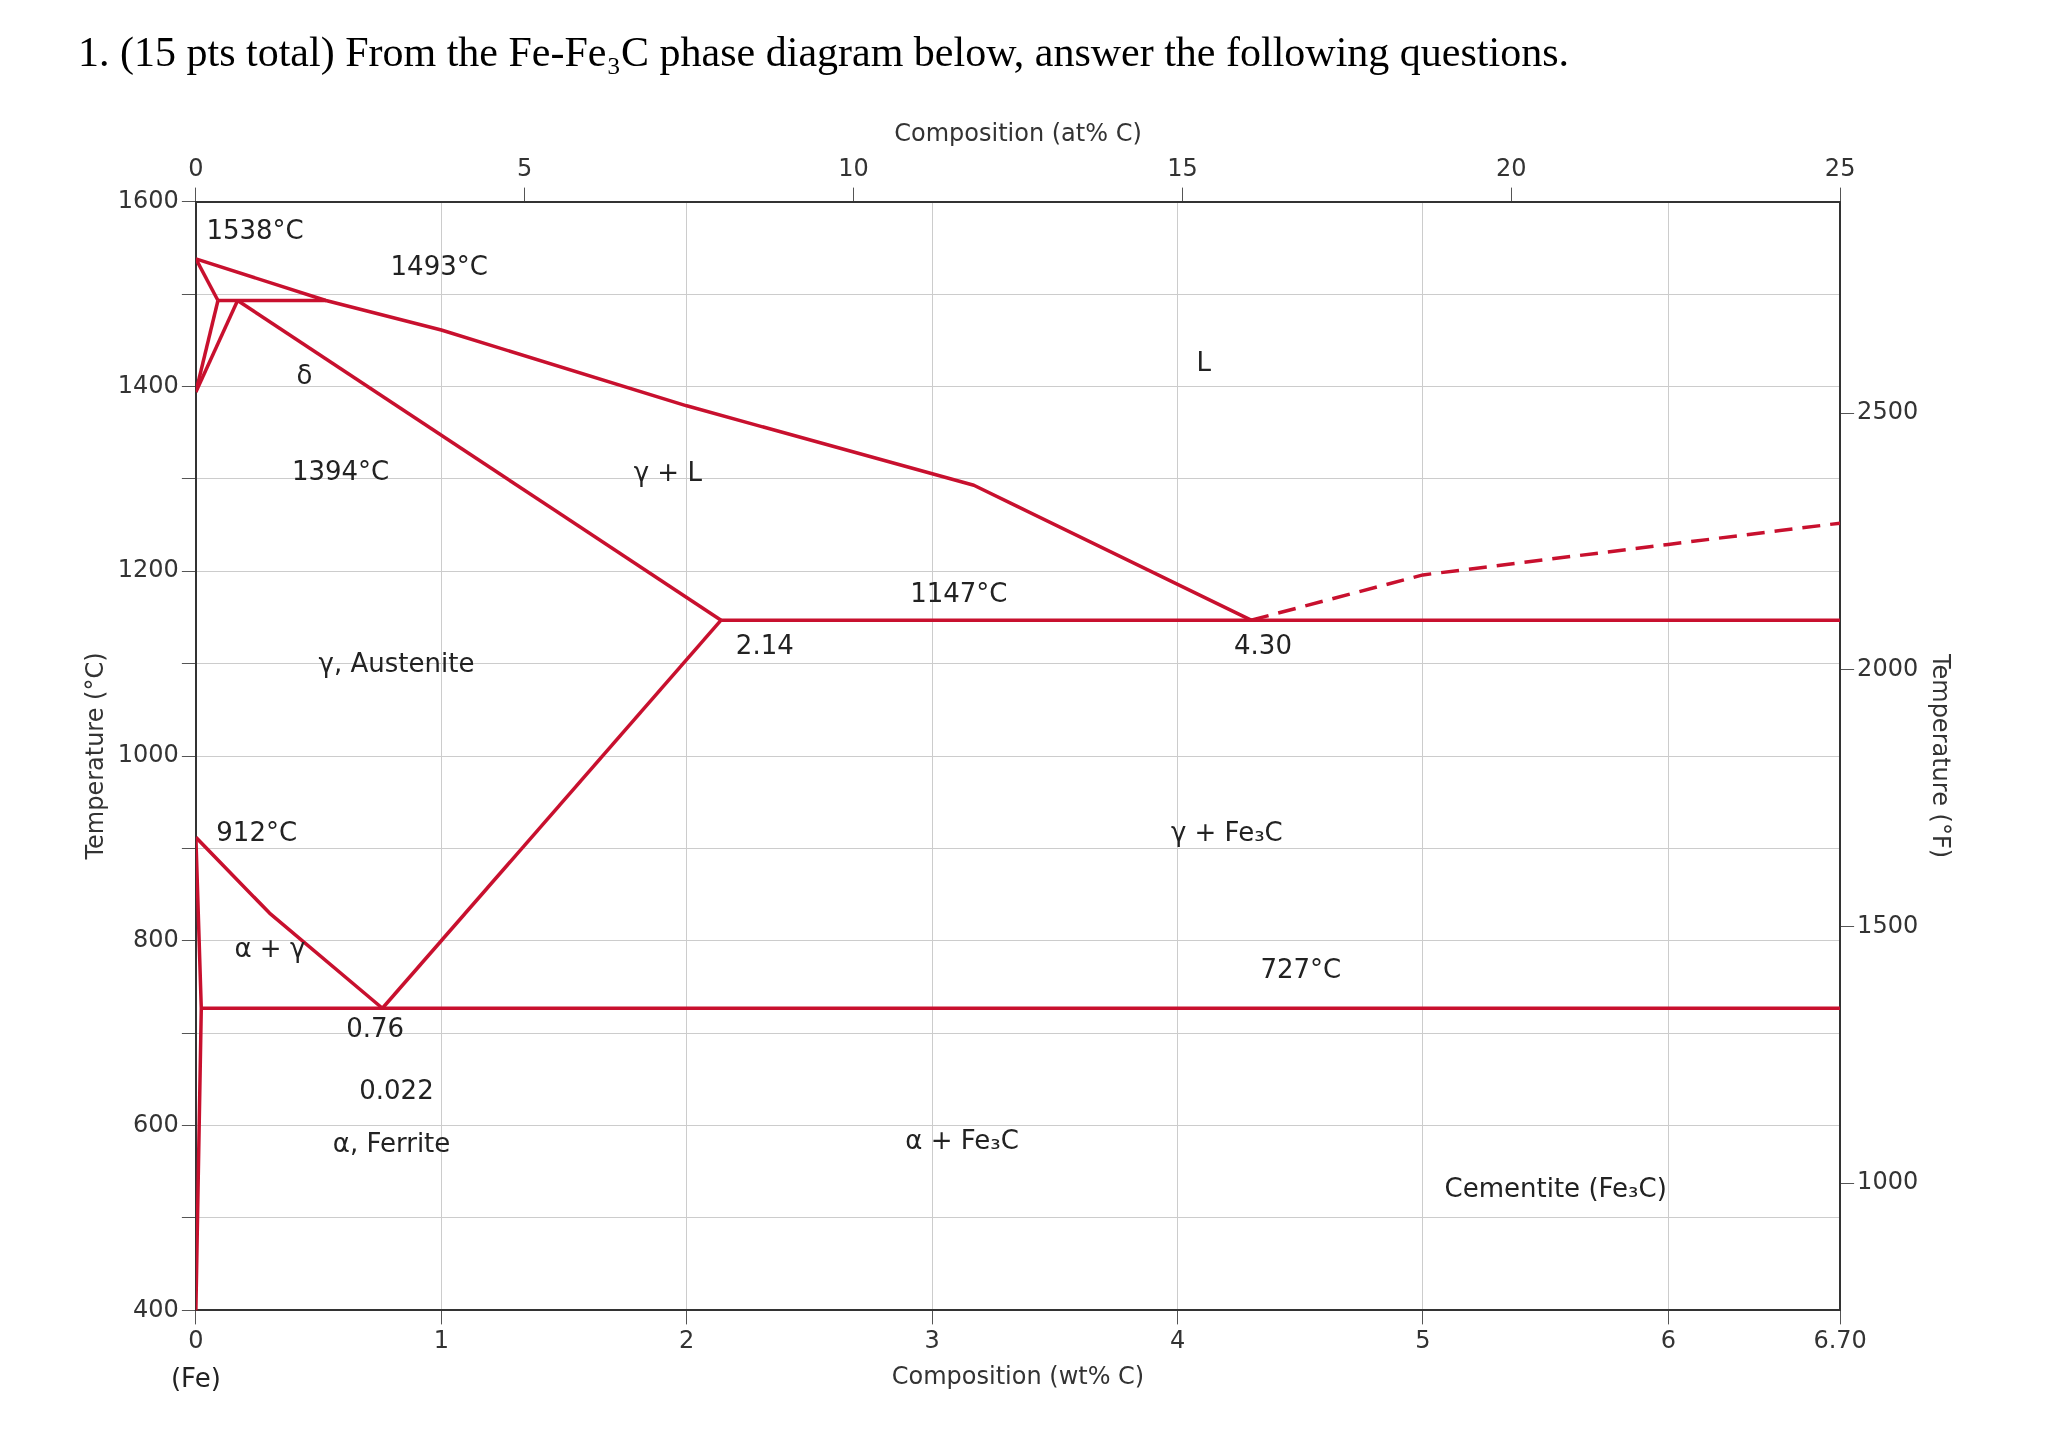  Describe the element at coordinates (340, 471) in the screenshot. I see `annotation: 1394°C` at that location.